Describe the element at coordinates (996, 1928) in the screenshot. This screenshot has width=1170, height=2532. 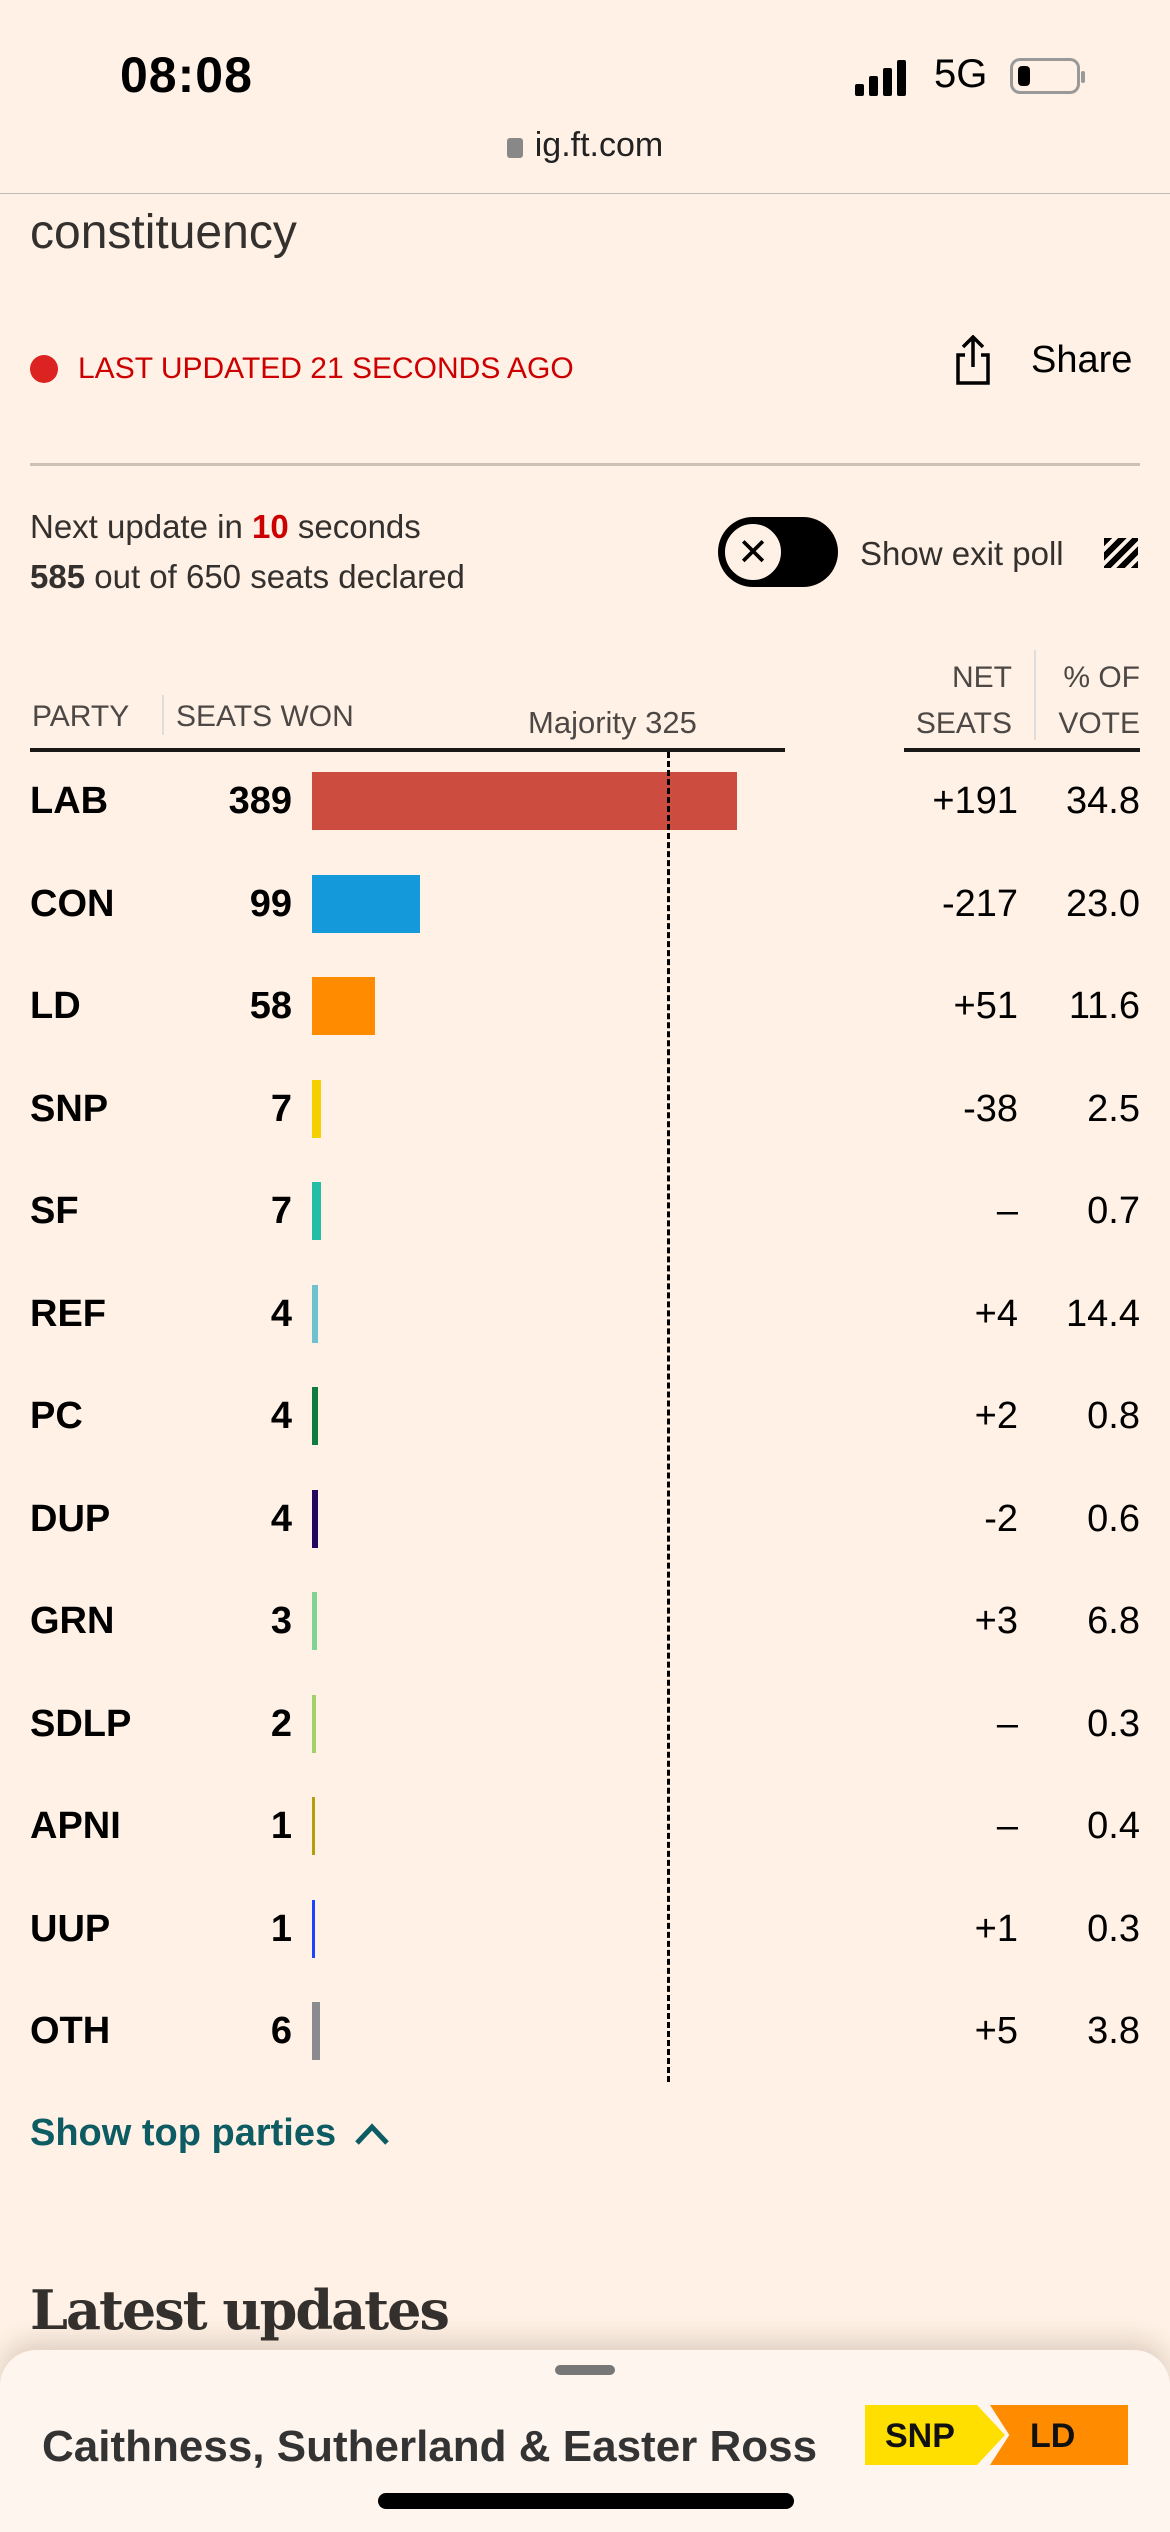
I see `net-seats: +1` at that location.